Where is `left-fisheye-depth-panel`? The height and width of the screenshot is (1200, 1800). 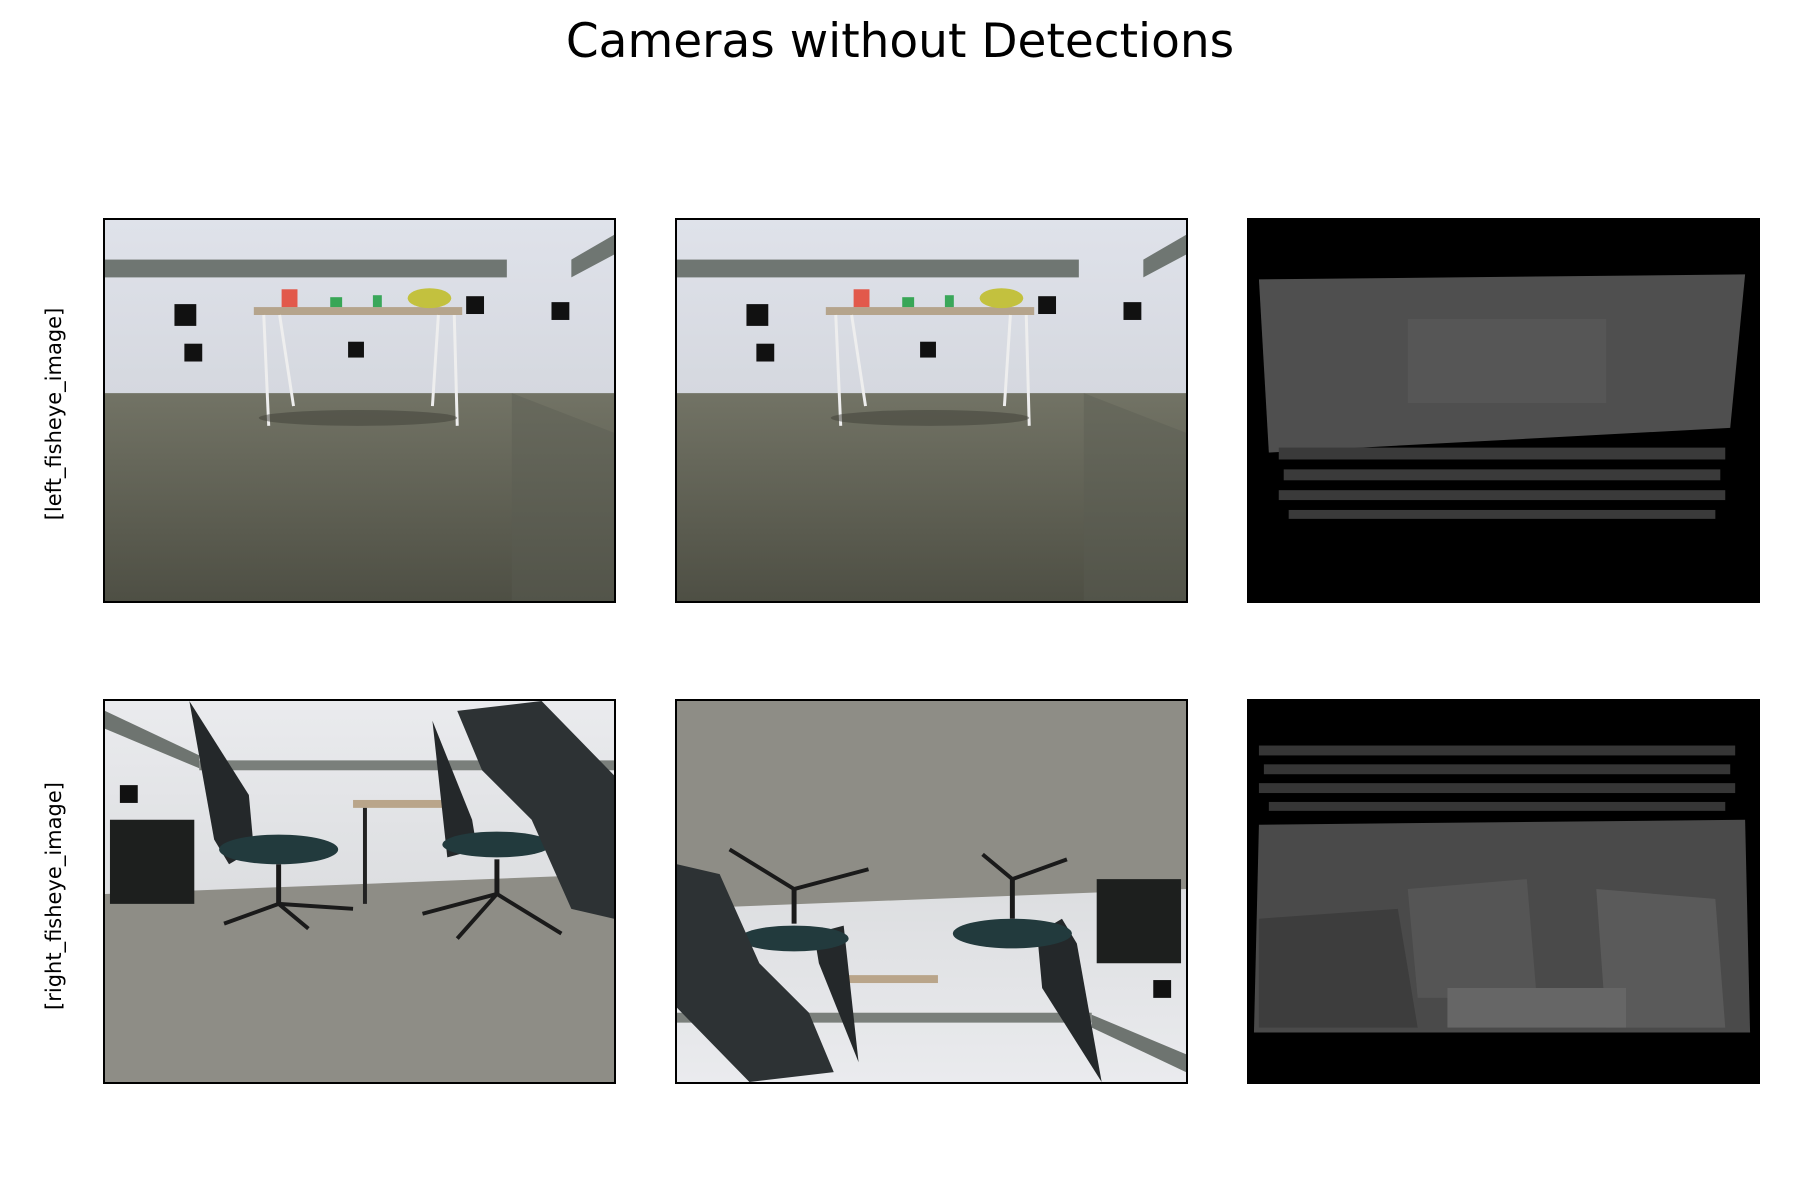
left-fisheye-depth-panel is located at coordinates (1503, 410).